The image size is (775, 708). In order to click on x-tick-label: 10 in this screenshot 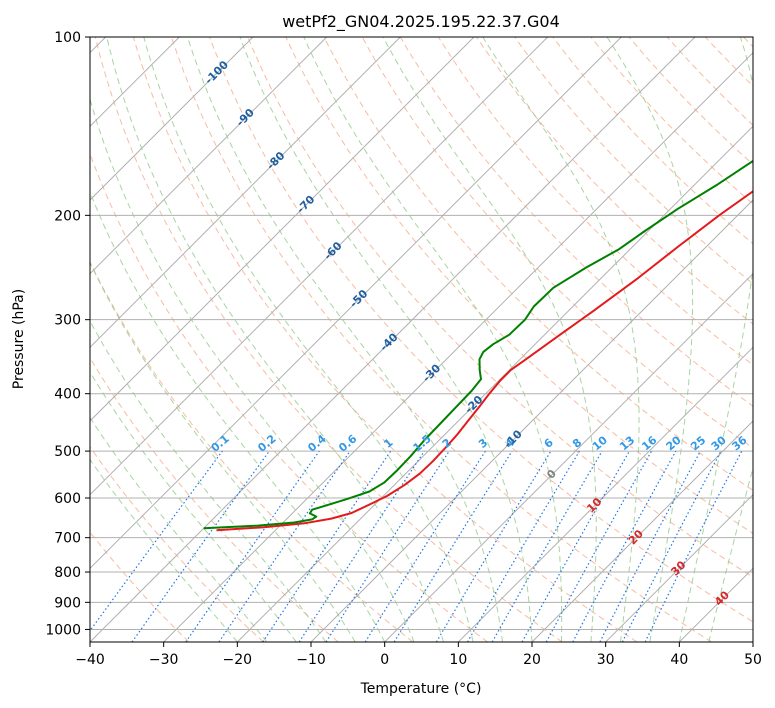, I will do `click(458, 660)`.